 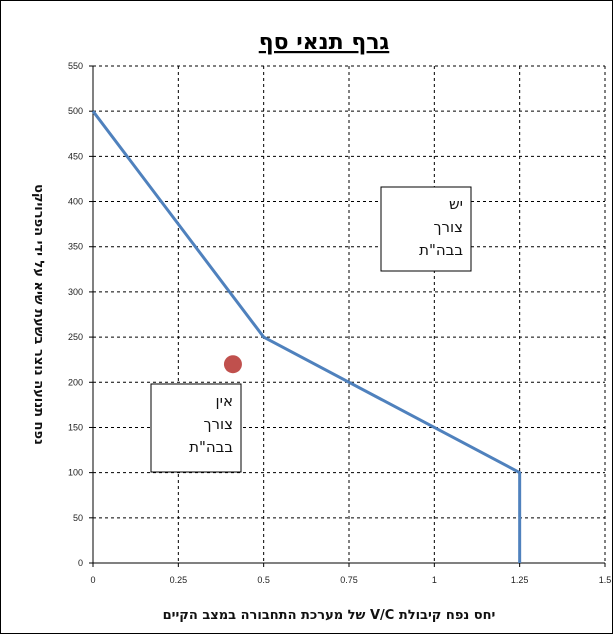 I want to click on y-tick-label: 0, so click(x=80, y=563).